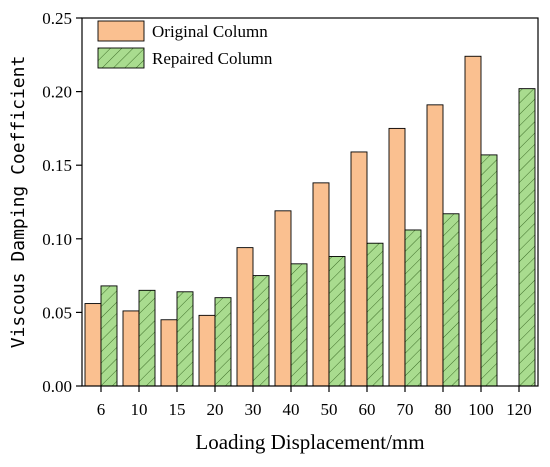  Describe the element at coordinates (405, 409) in the screenshot. I see `x-tick-label: 70` at that location.